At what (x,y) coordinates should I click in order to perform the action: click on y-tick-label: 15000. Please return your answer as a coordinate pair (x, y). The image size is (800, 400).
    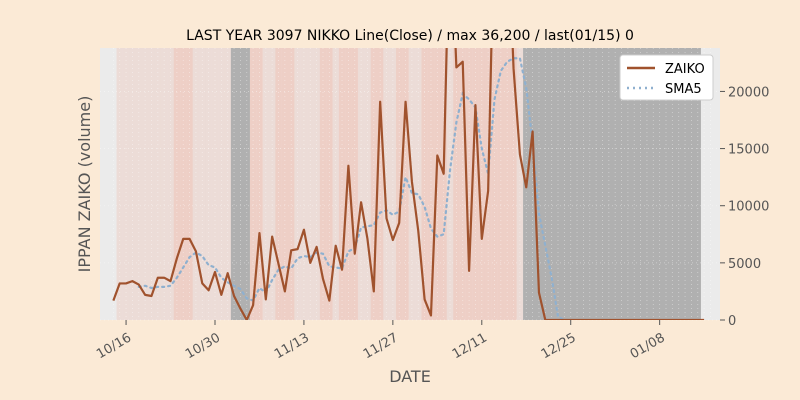
    Looking at the image, I should click on (748, 150).